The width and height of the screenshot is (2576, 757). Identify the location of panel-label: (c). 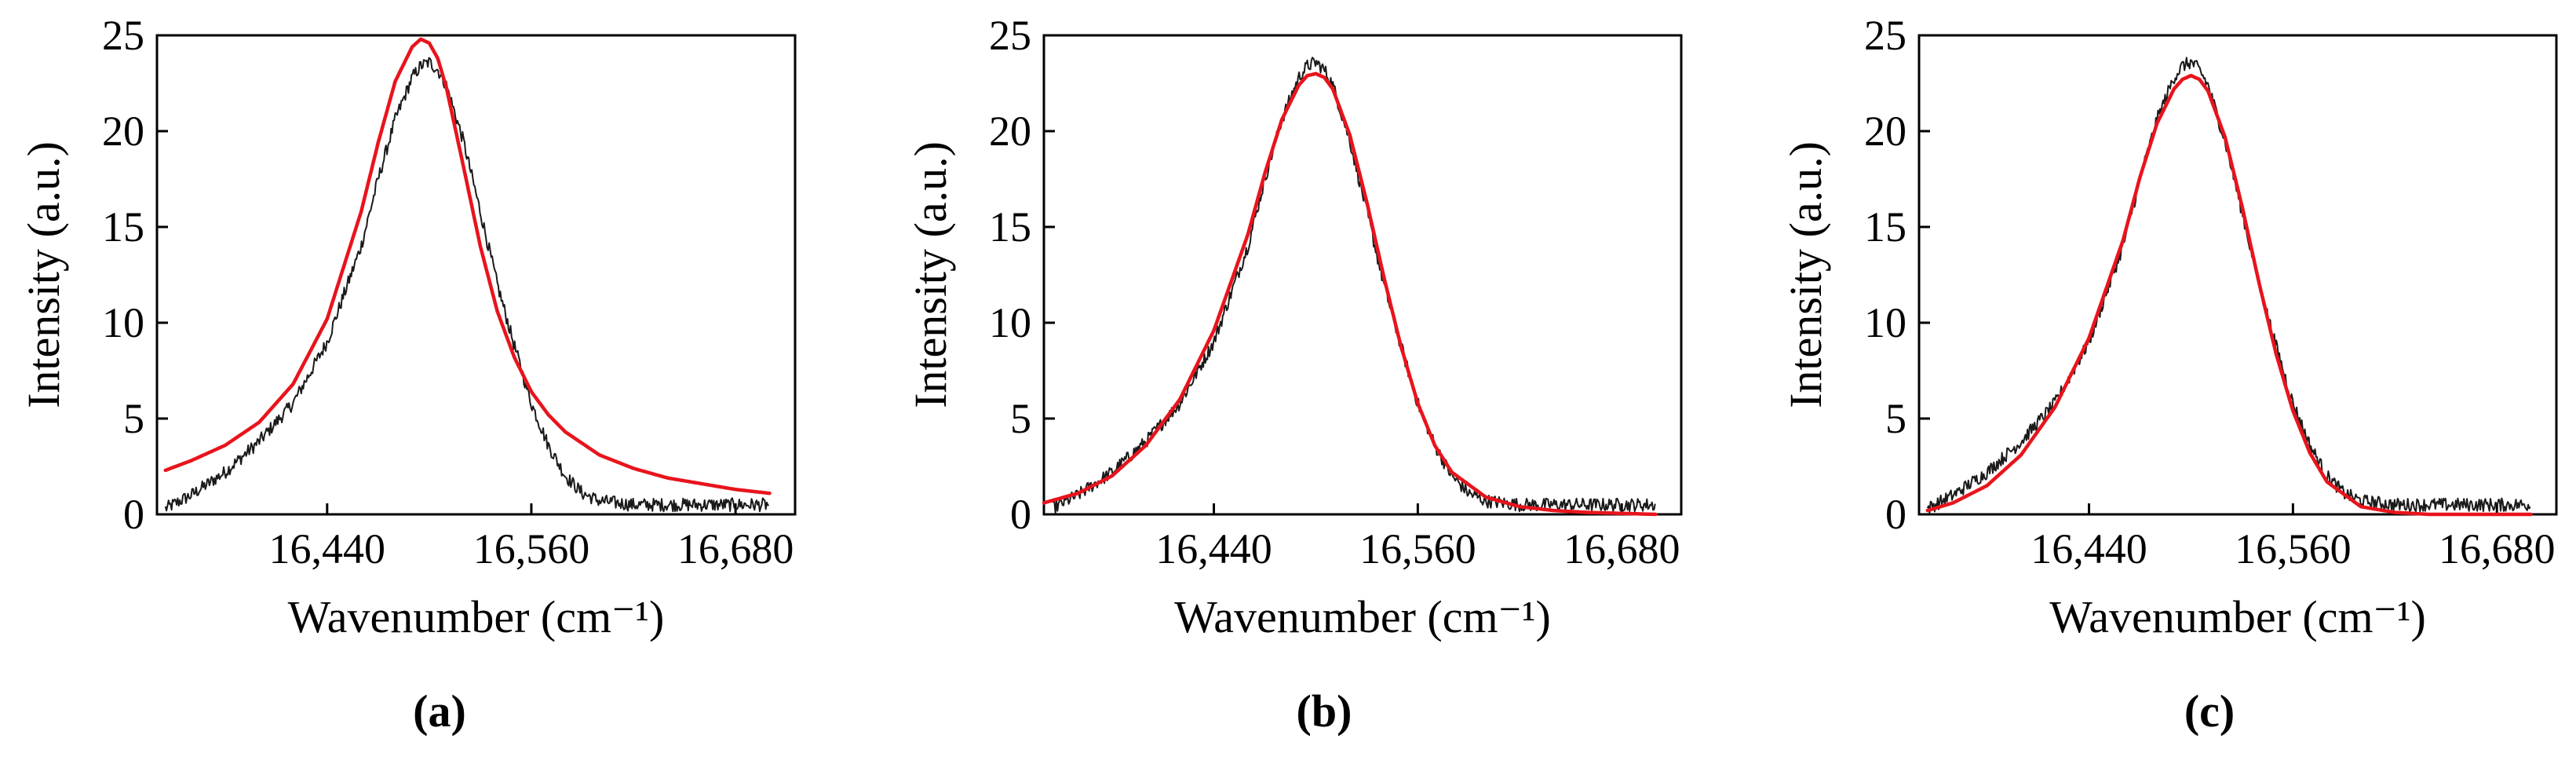
(2209, 711).